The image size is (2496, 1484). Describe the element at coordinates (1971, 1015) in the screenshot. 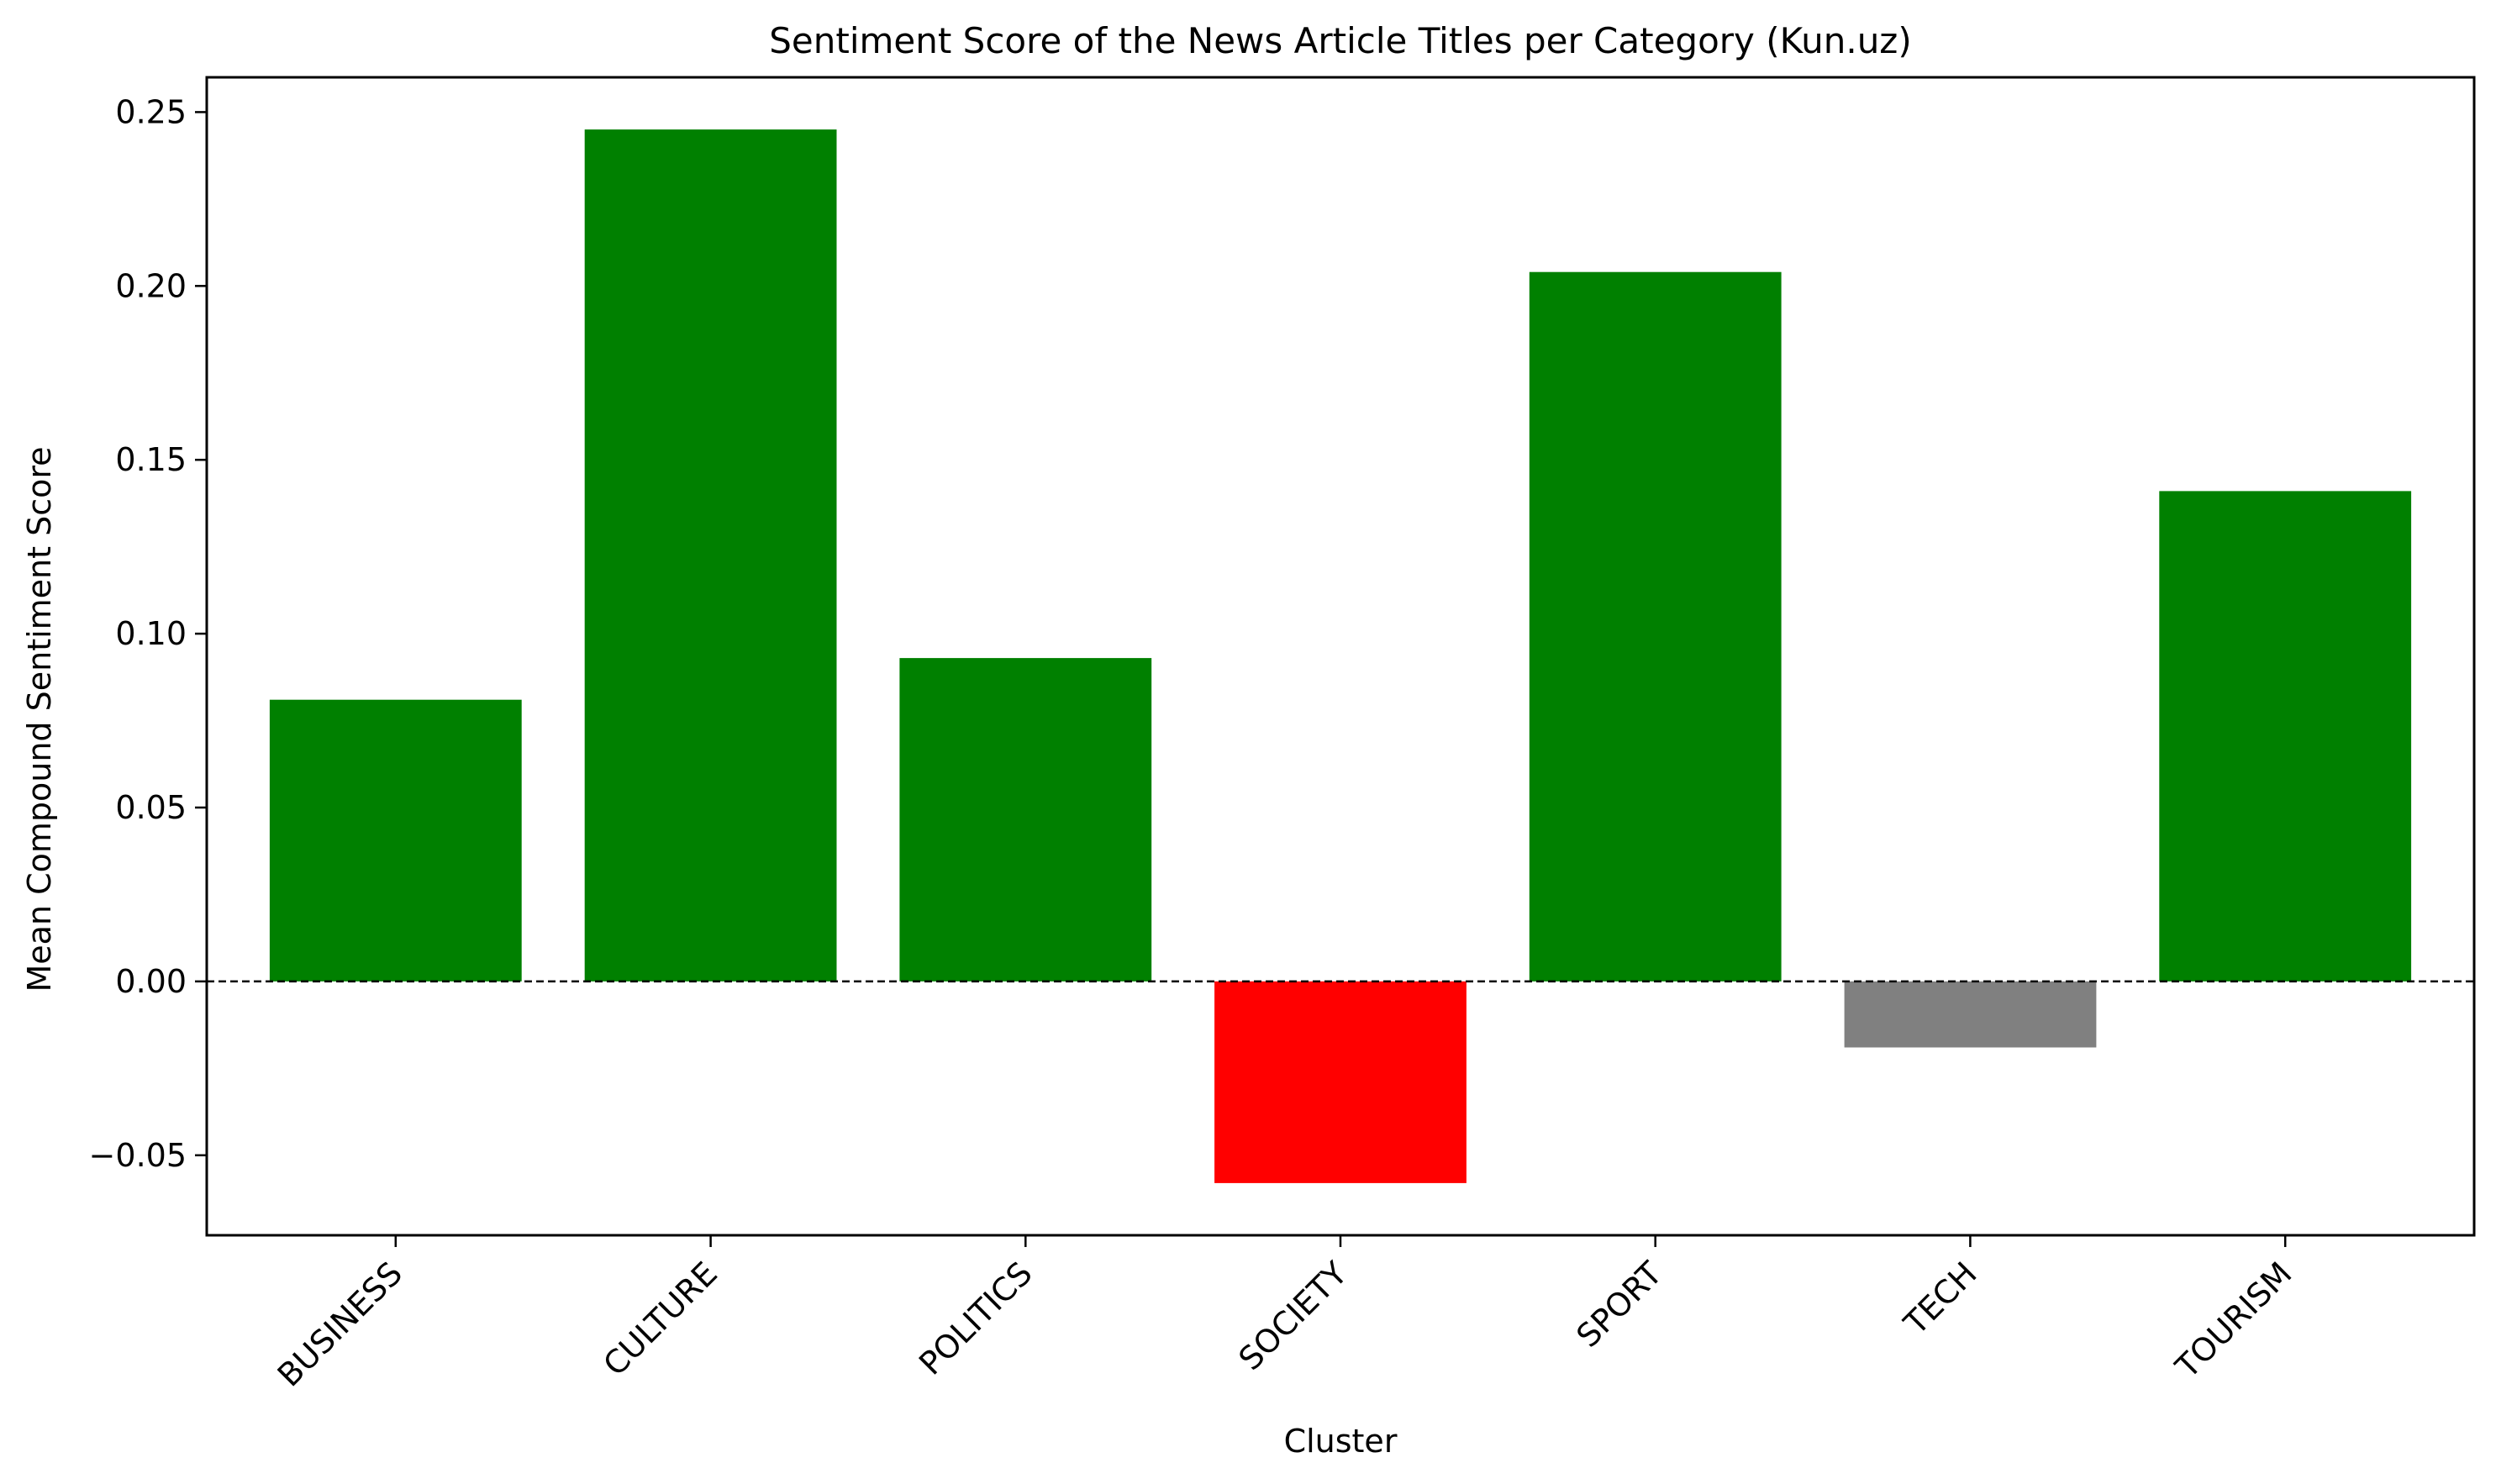

I see `bar-tech` at that location.